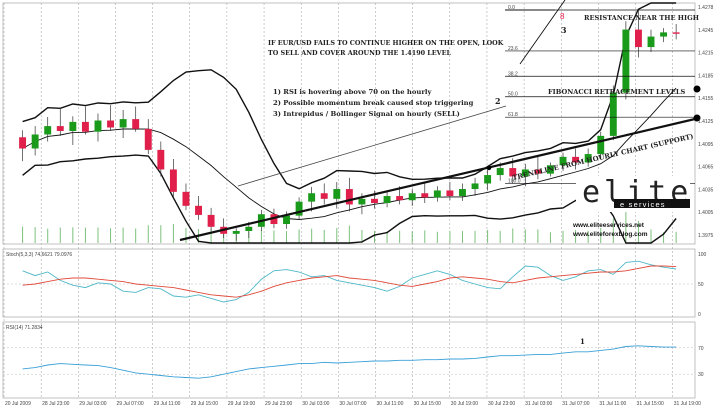 The image size is (719, 408). What do you see at coordinates (608, 225) in the screenshot?
I see `url-1: www.eliteeservices.net` at bounding box center [608, 225].